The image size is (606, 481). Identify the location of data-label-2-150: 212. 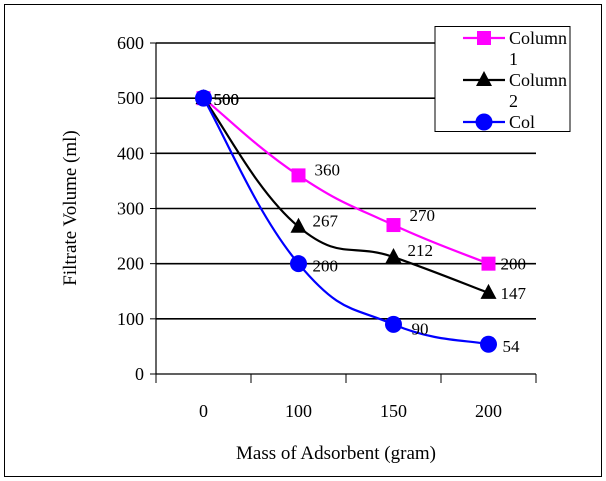
(421, 250).